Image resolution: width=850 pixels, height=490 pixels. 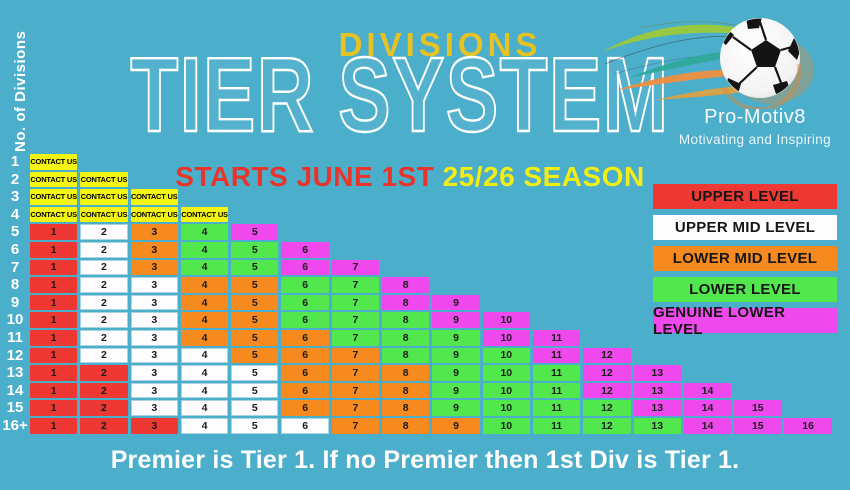 What do you see at coordinates (417, 197) in the screenshot?
I see `table-row: 3 CONTACT US CONTACT US CONTACT US` at bounding box center [417, 197].